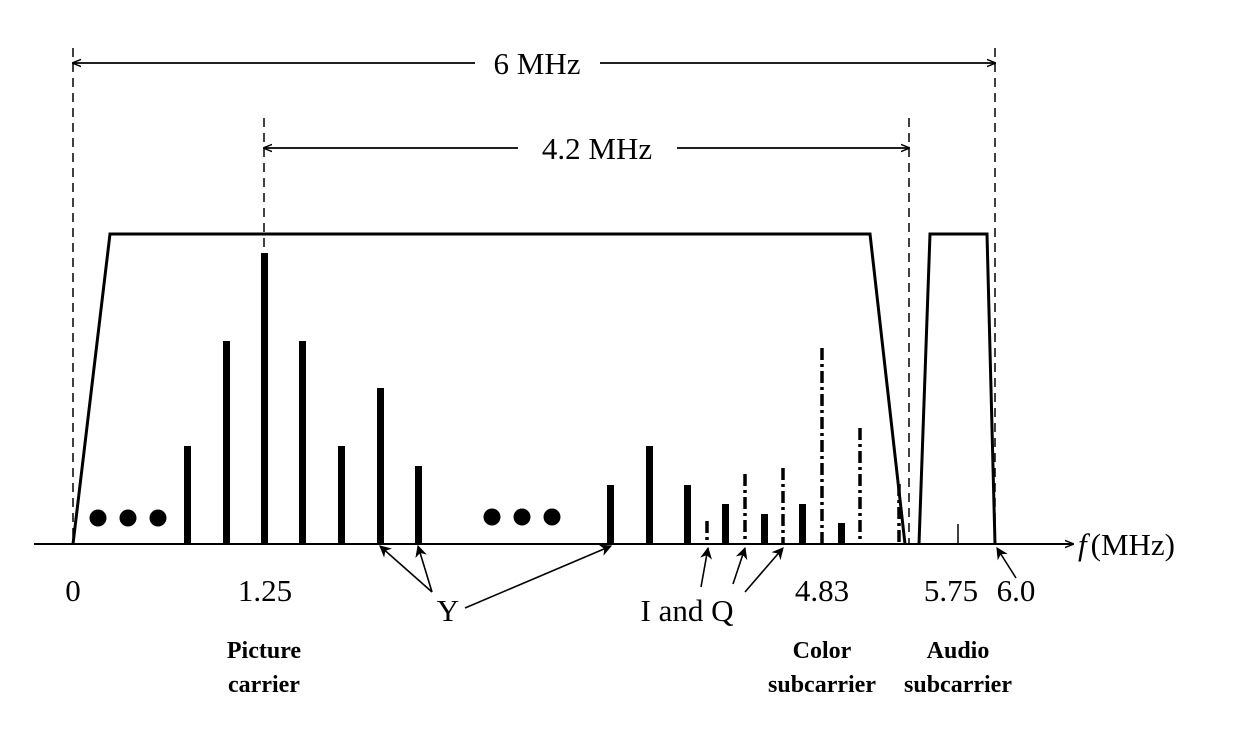  What do you see at coordinates (448, 610) in the screenshot?
I see `y-label: Y` at bounding box center [448, 610].